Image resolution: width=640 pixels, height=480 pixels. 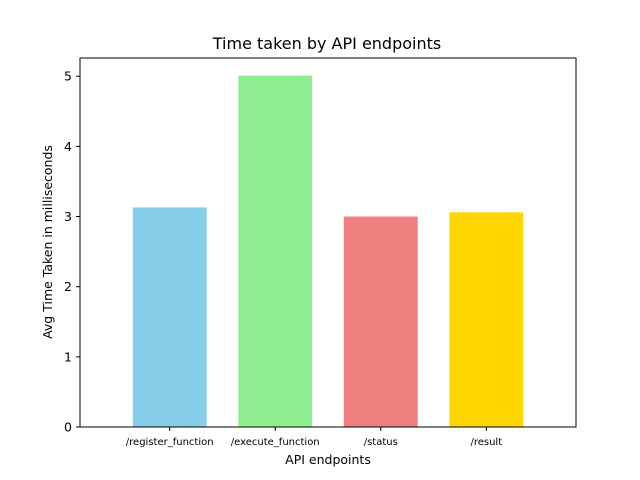 I want to click on x-axis-label: API endpoints, so click(x=328, y=459).